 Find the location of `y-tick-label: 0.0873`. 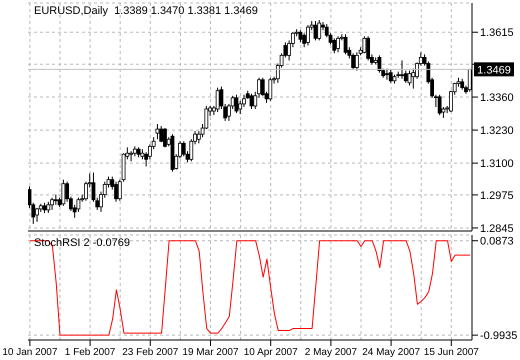

y-tick-label: 0.0873 is located at coordinates (497, 242).